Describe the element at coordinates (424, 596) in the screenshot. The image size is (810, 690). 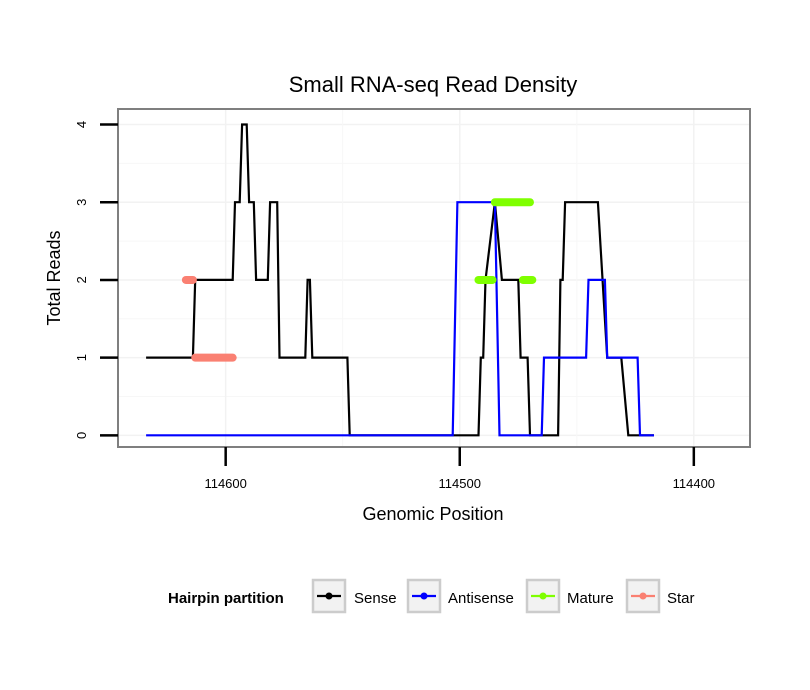
I see `legend-dot-antisense` at that location.